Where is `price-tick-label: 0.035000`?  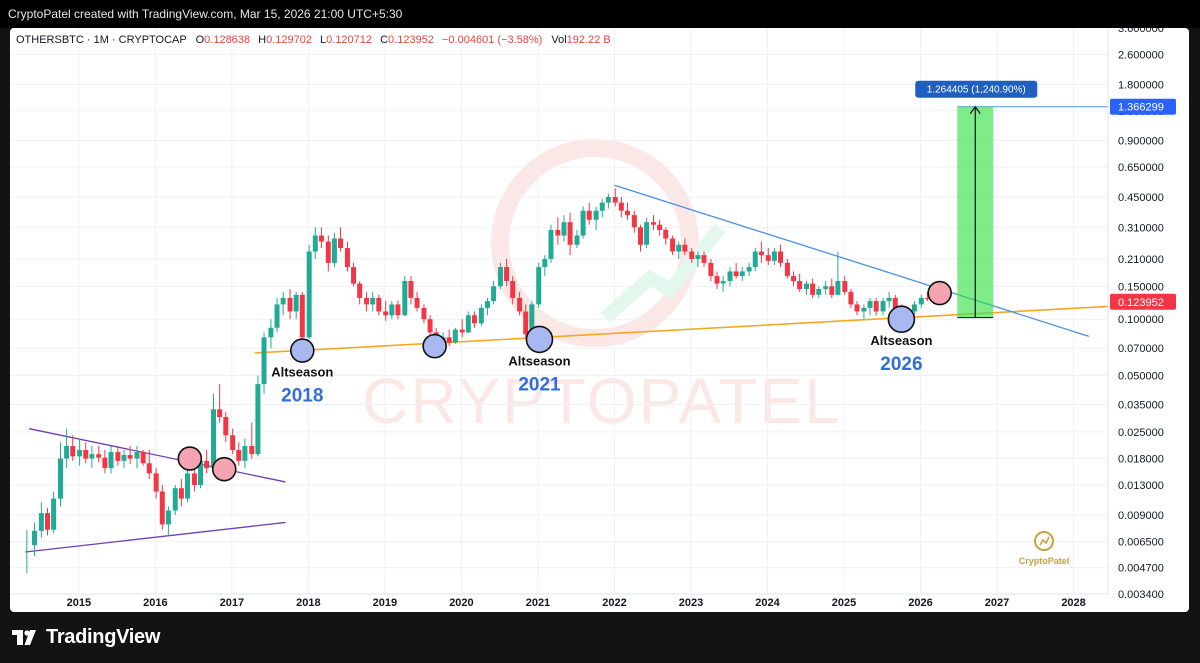 price-tick-label: 0.035000 is located at coordinates (1141, 406).